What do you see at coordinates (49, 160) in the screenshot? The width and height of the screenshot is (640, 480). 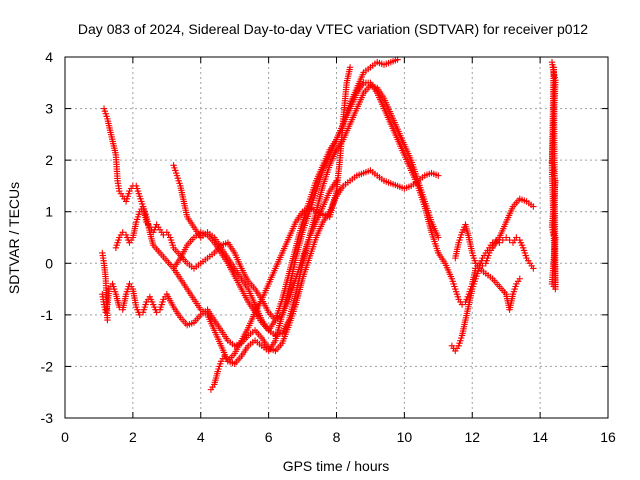 I see `y-tick-label: 2` at bounding box center [49, 160].